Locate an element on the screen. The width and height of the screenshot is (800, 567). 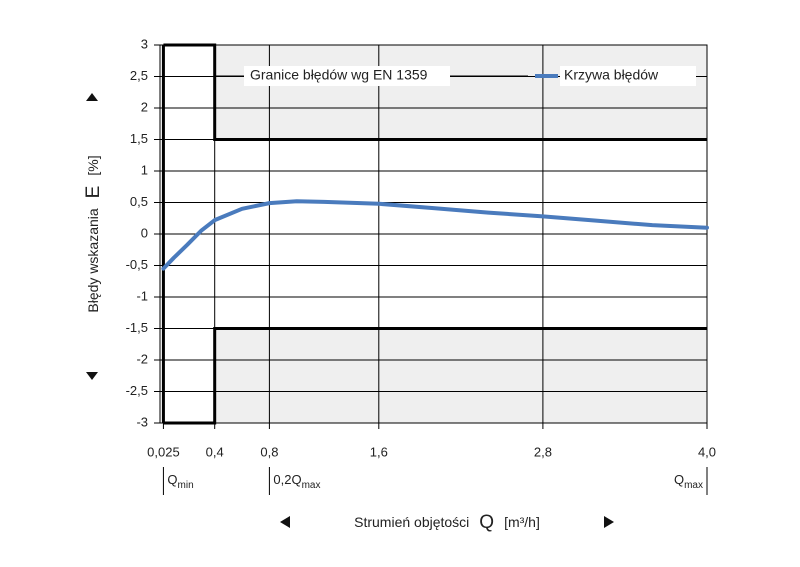
y-tick-label: 1,5 is located at coordinates (139, 138).